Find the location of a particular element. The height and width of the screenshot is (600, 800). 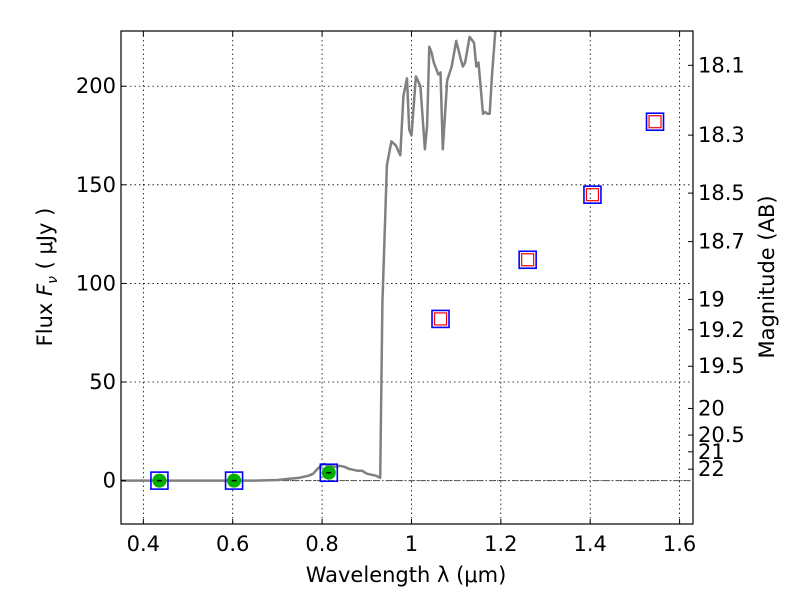

y2-tick-label: 19.5 is located at coordinates (721, 366).